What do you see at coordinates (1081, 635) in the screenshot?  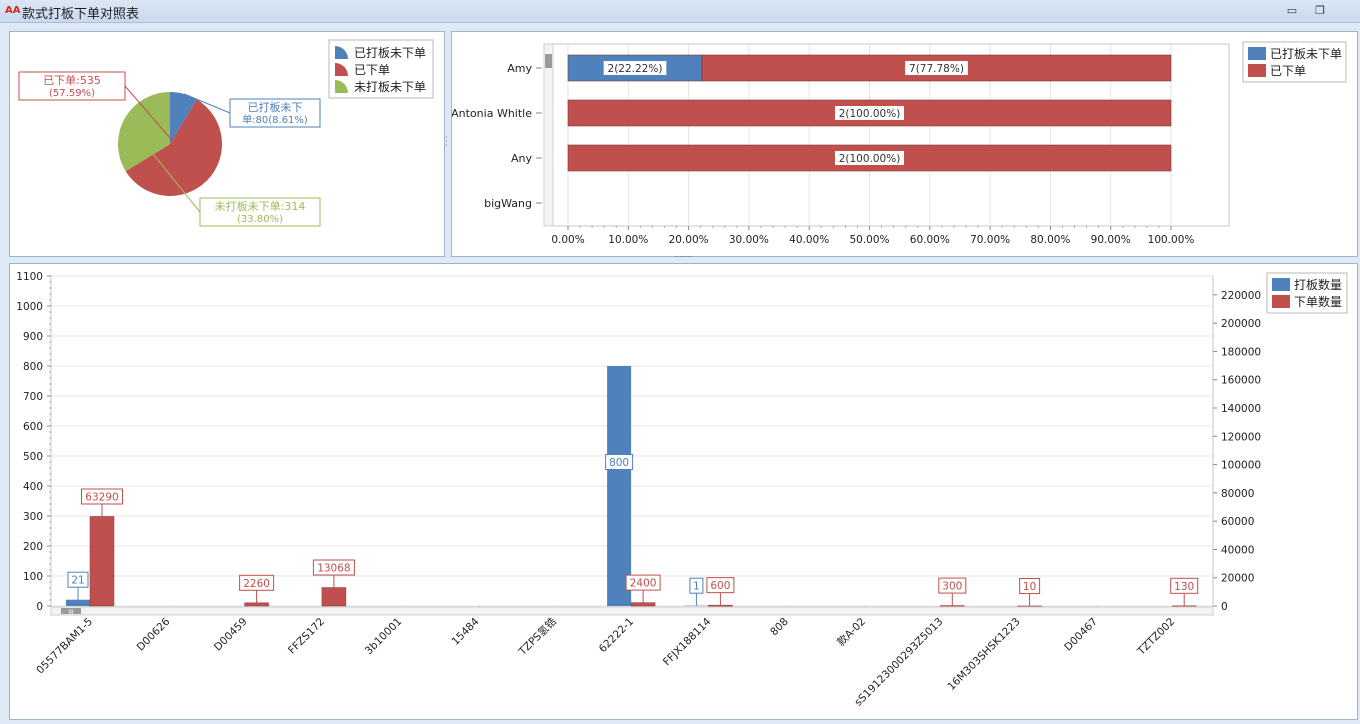 I see `col-category-label-13: D00467` at bounding box center [1081, 635].